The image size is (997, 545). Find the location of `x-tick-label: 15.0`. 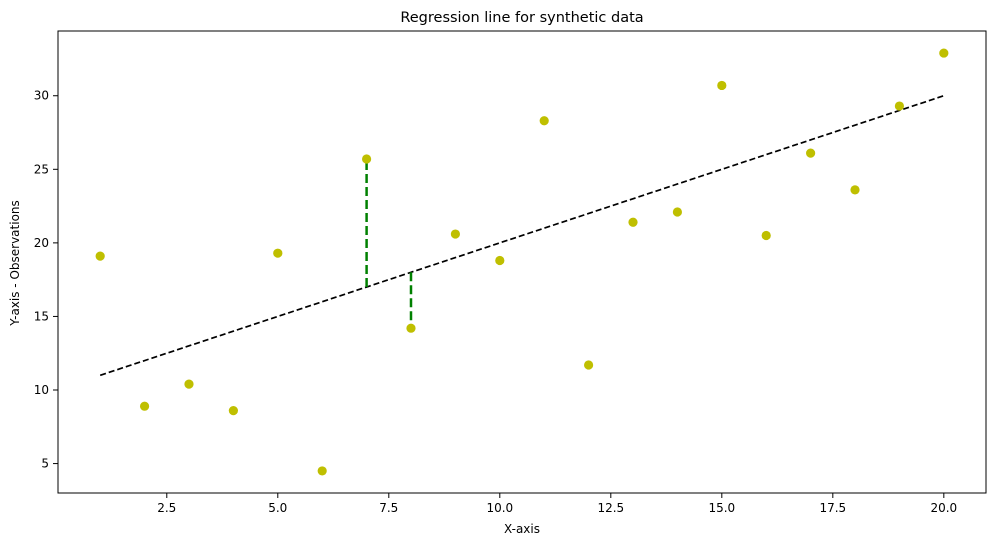

x-tick-label: 15.0 is located at coordinates (721, 508).